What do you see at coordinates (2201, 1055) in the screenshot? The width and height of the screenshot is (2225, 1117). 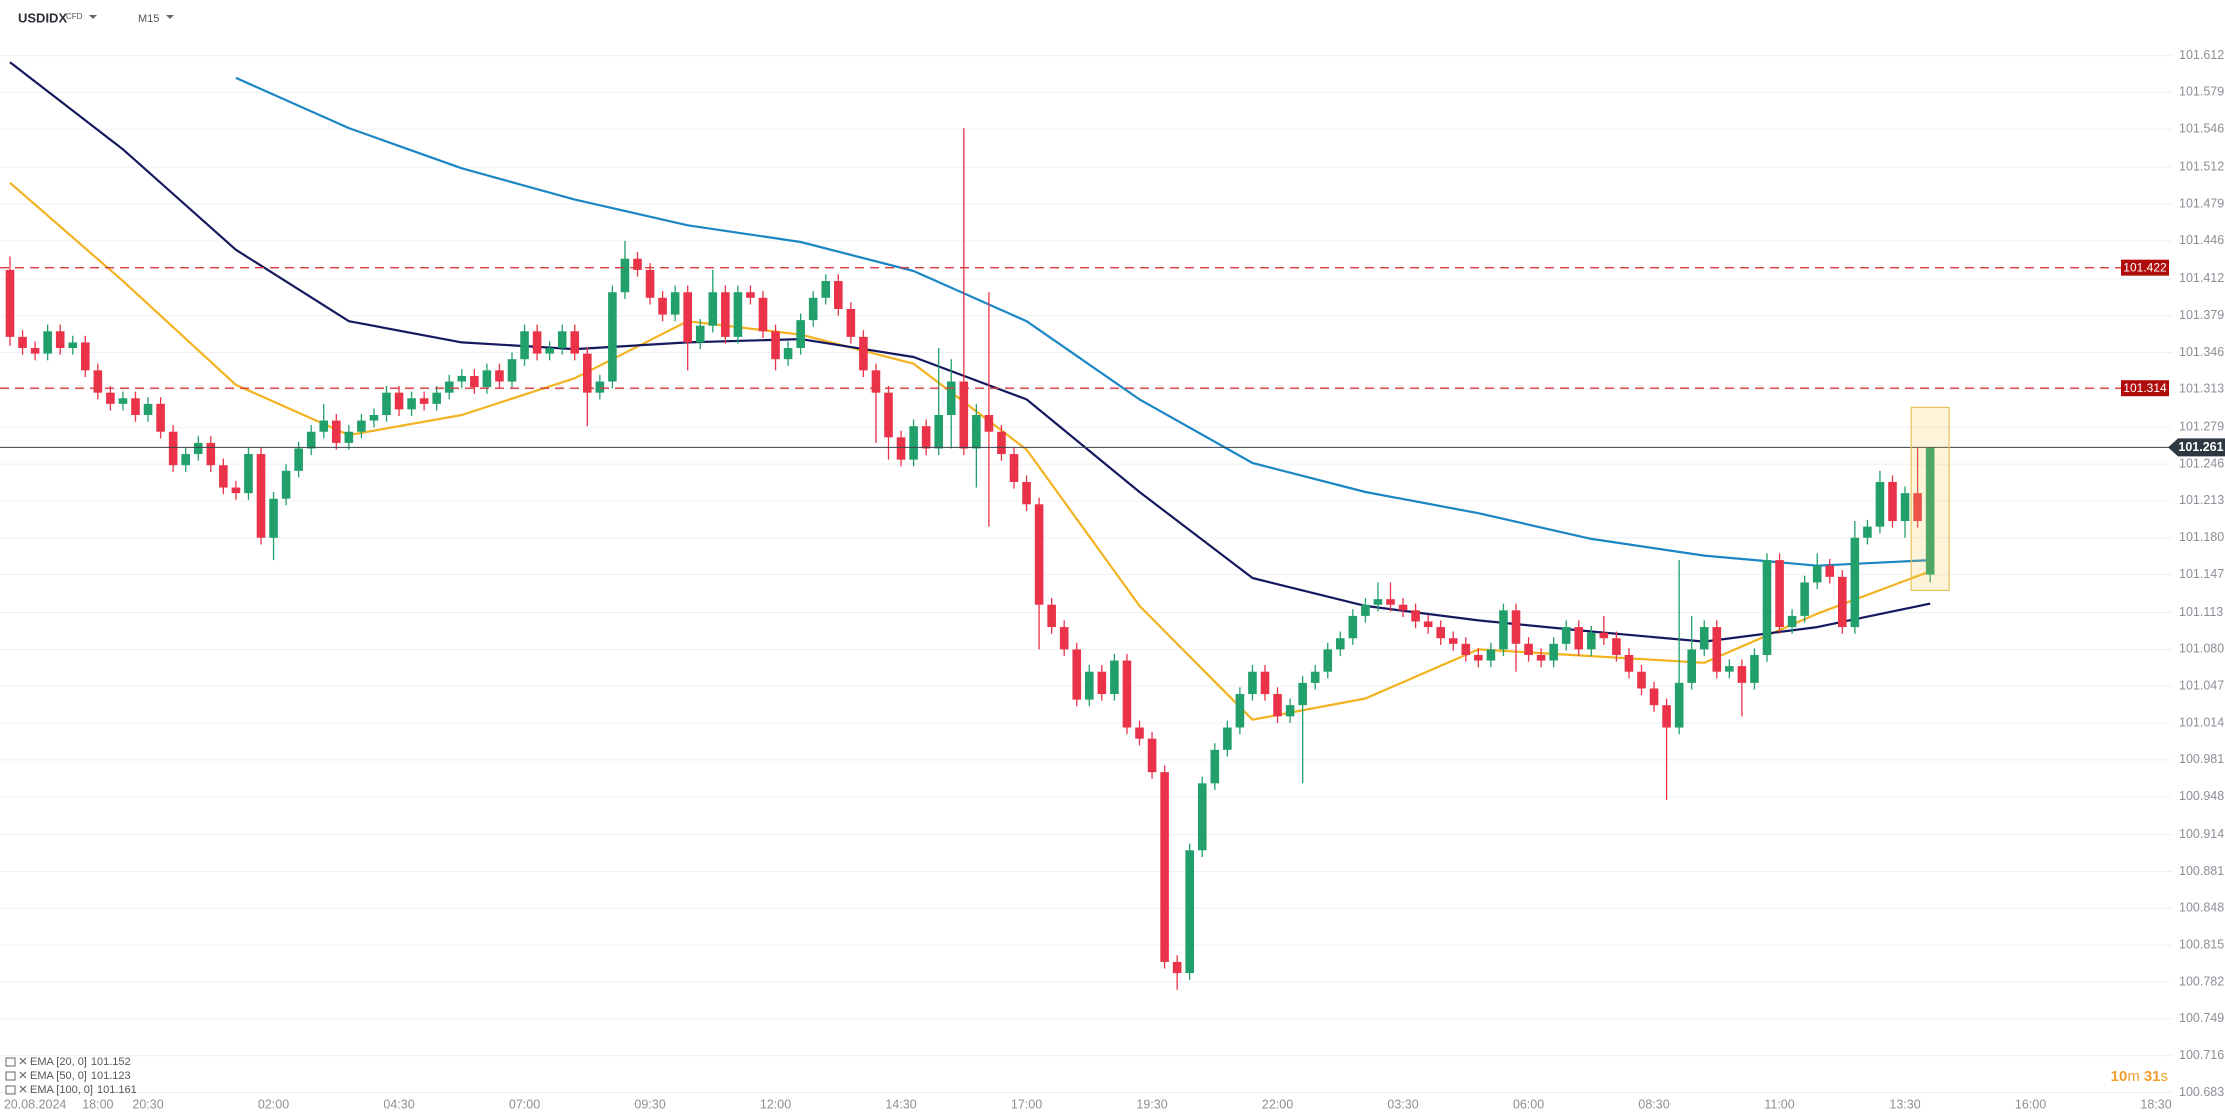 I see `y-tick-label: 100.716` at bounding box center [2201, 1055].